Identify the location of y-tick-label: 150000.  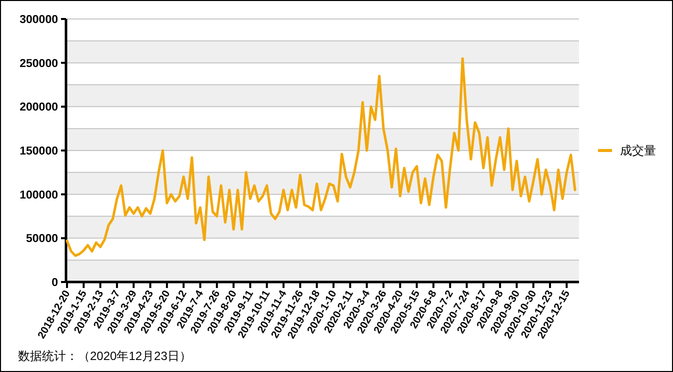
(39, 152).